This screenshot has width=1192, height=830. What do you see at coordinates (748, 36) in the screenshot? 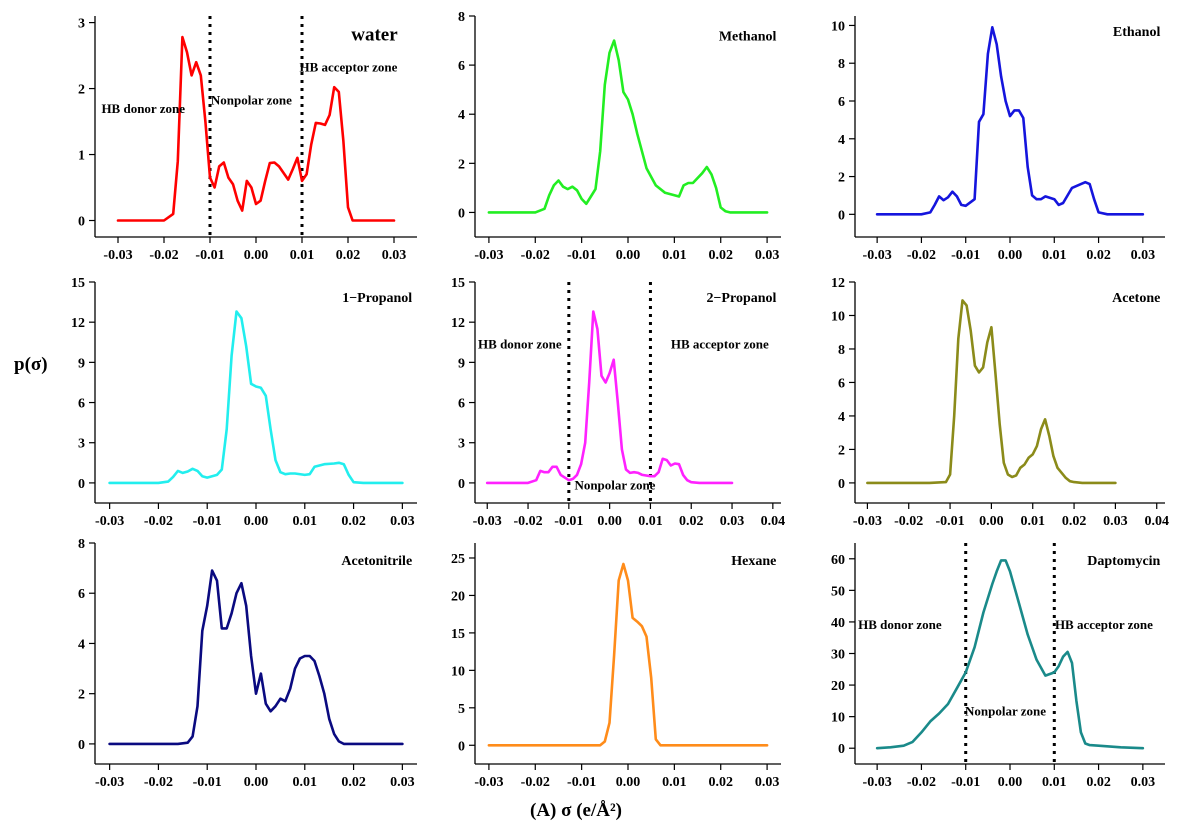
I see `panel-title: Methanol` at bounding box center [748, 36].